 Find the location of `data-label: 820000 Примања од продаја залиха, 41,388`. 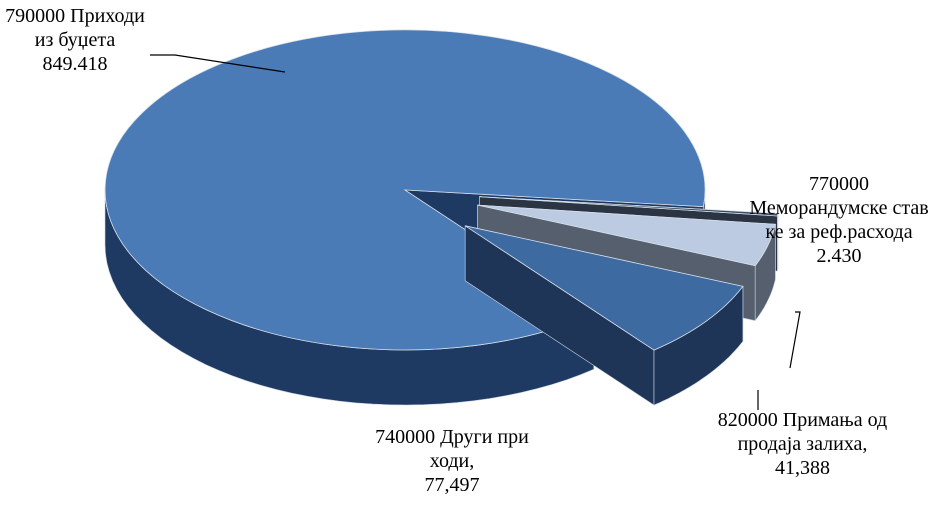

data-label: 820000 Примања од продаја залиха, 41,388 is located at coordinates (802, 444).